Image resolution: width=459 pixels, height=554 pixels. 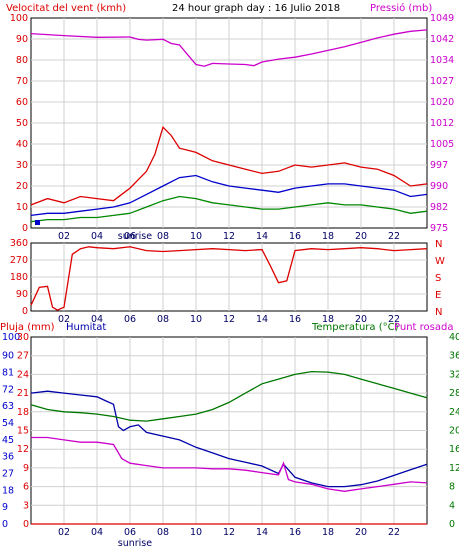 What do you see at coordinates (97, 532) in the screenshot?
I see `x-tick-label-2: 04` at bounding box center [97, 532].